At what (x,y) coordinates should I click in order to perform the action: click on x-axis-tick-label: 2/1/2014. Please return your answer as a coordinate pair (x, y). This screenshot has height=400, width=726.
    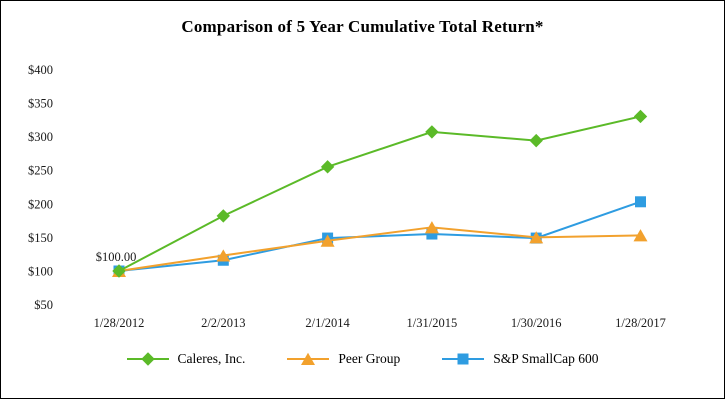
    Looking at the image, I should click on (327, 323).